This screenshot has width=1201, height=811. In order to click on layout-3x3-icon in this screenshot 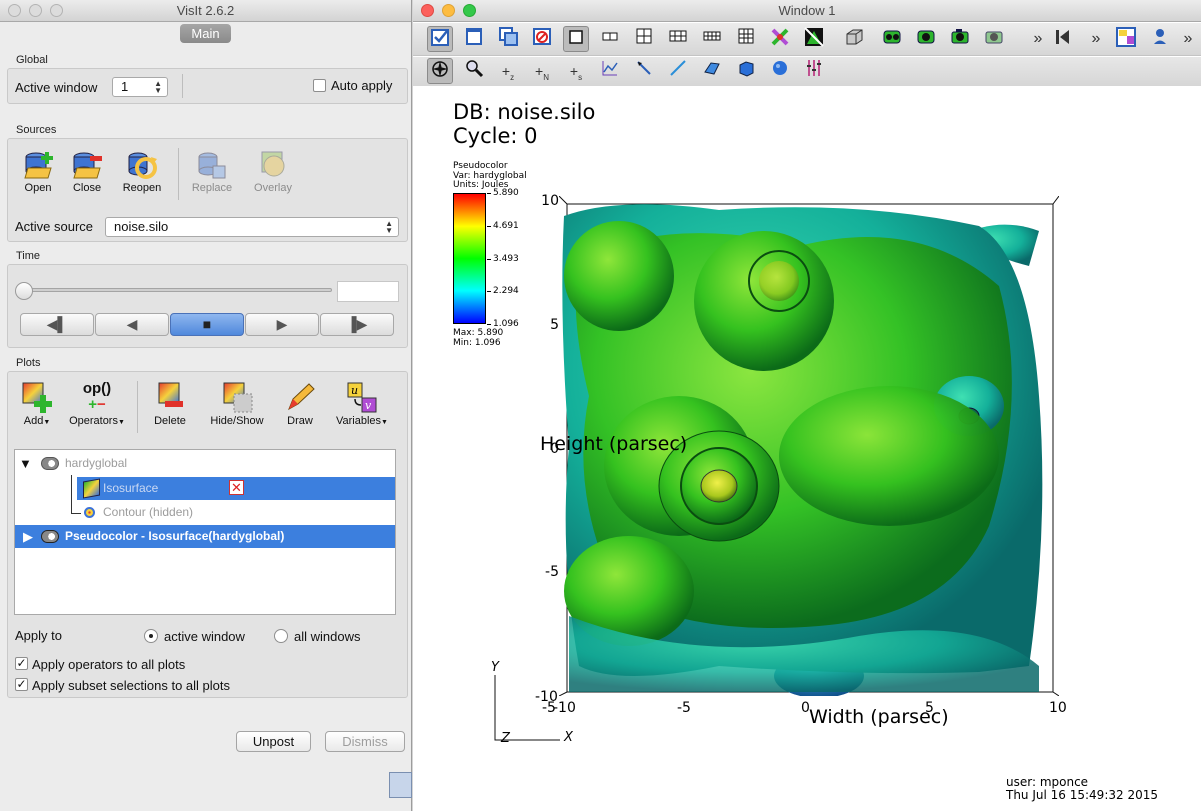, I will do `click(746, 39)`.